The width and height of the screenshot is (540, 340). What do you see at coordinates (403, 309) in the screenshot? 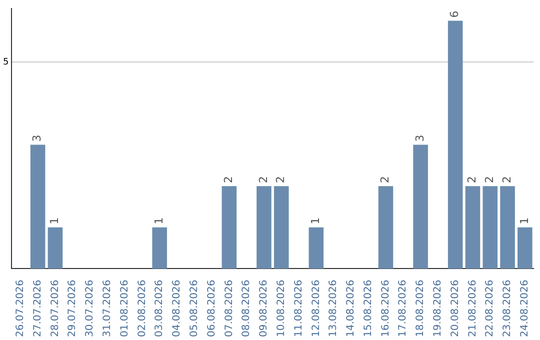
I see `x-tick-label: 17.08.2026` at bounding box center [403, 309].